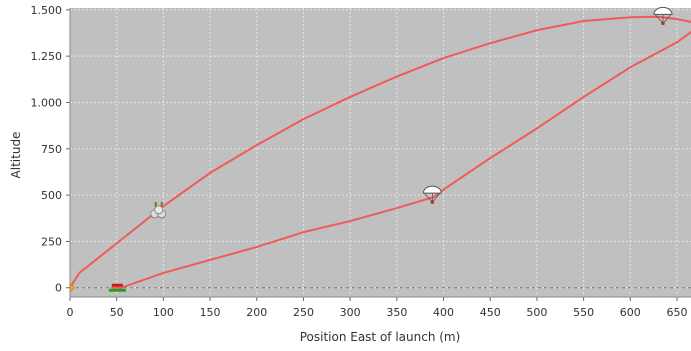  Describe the element at coordinates (70, 312) in the screenshot. I see `x-tick-label: 0` at that location.